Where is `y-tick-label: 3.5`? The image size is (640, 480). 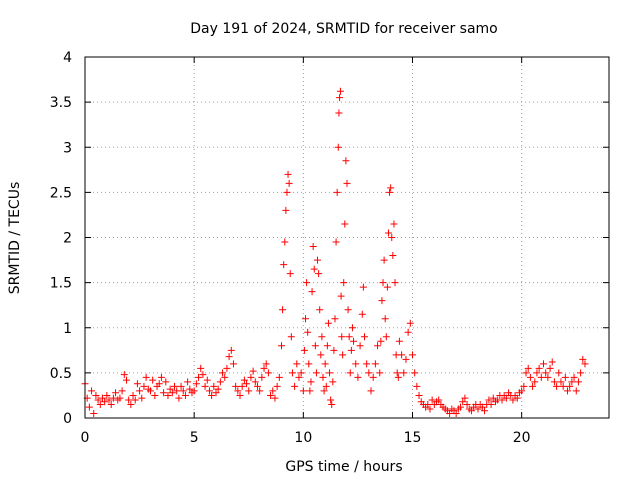
y-tick-label: 3.5 is located at coordinates (61, 103).